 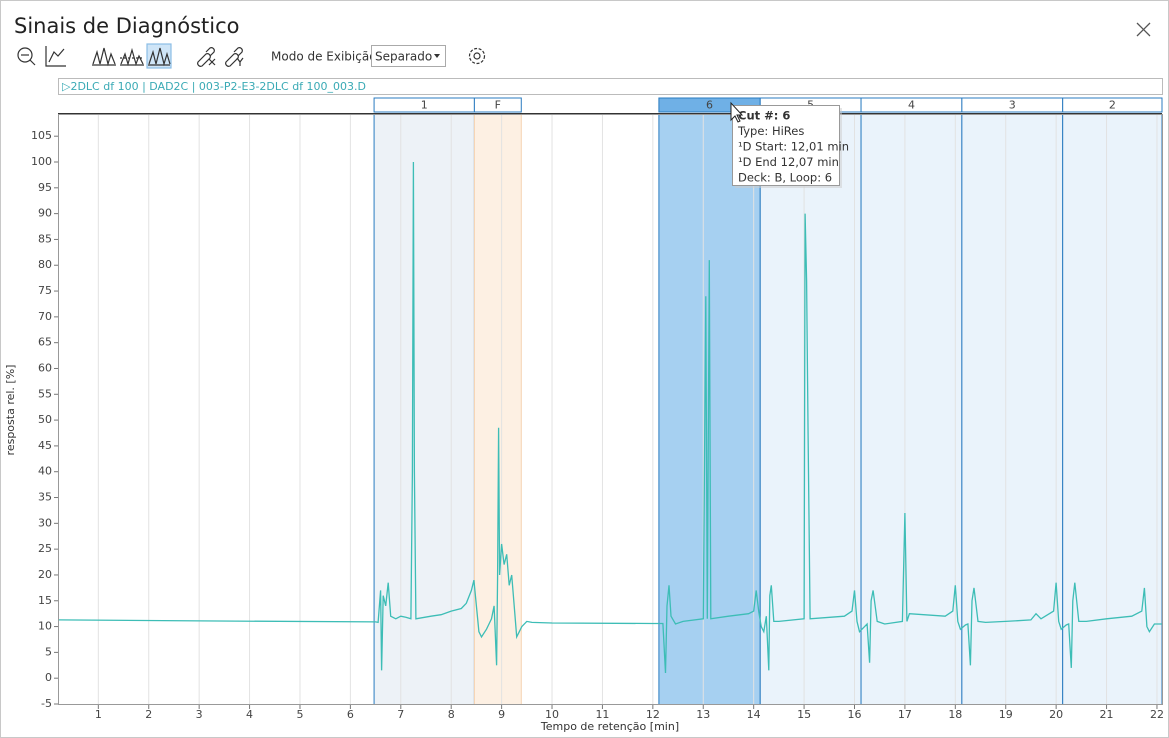 I want to click on y-tick-label: 80, so click(x=45, y=264).